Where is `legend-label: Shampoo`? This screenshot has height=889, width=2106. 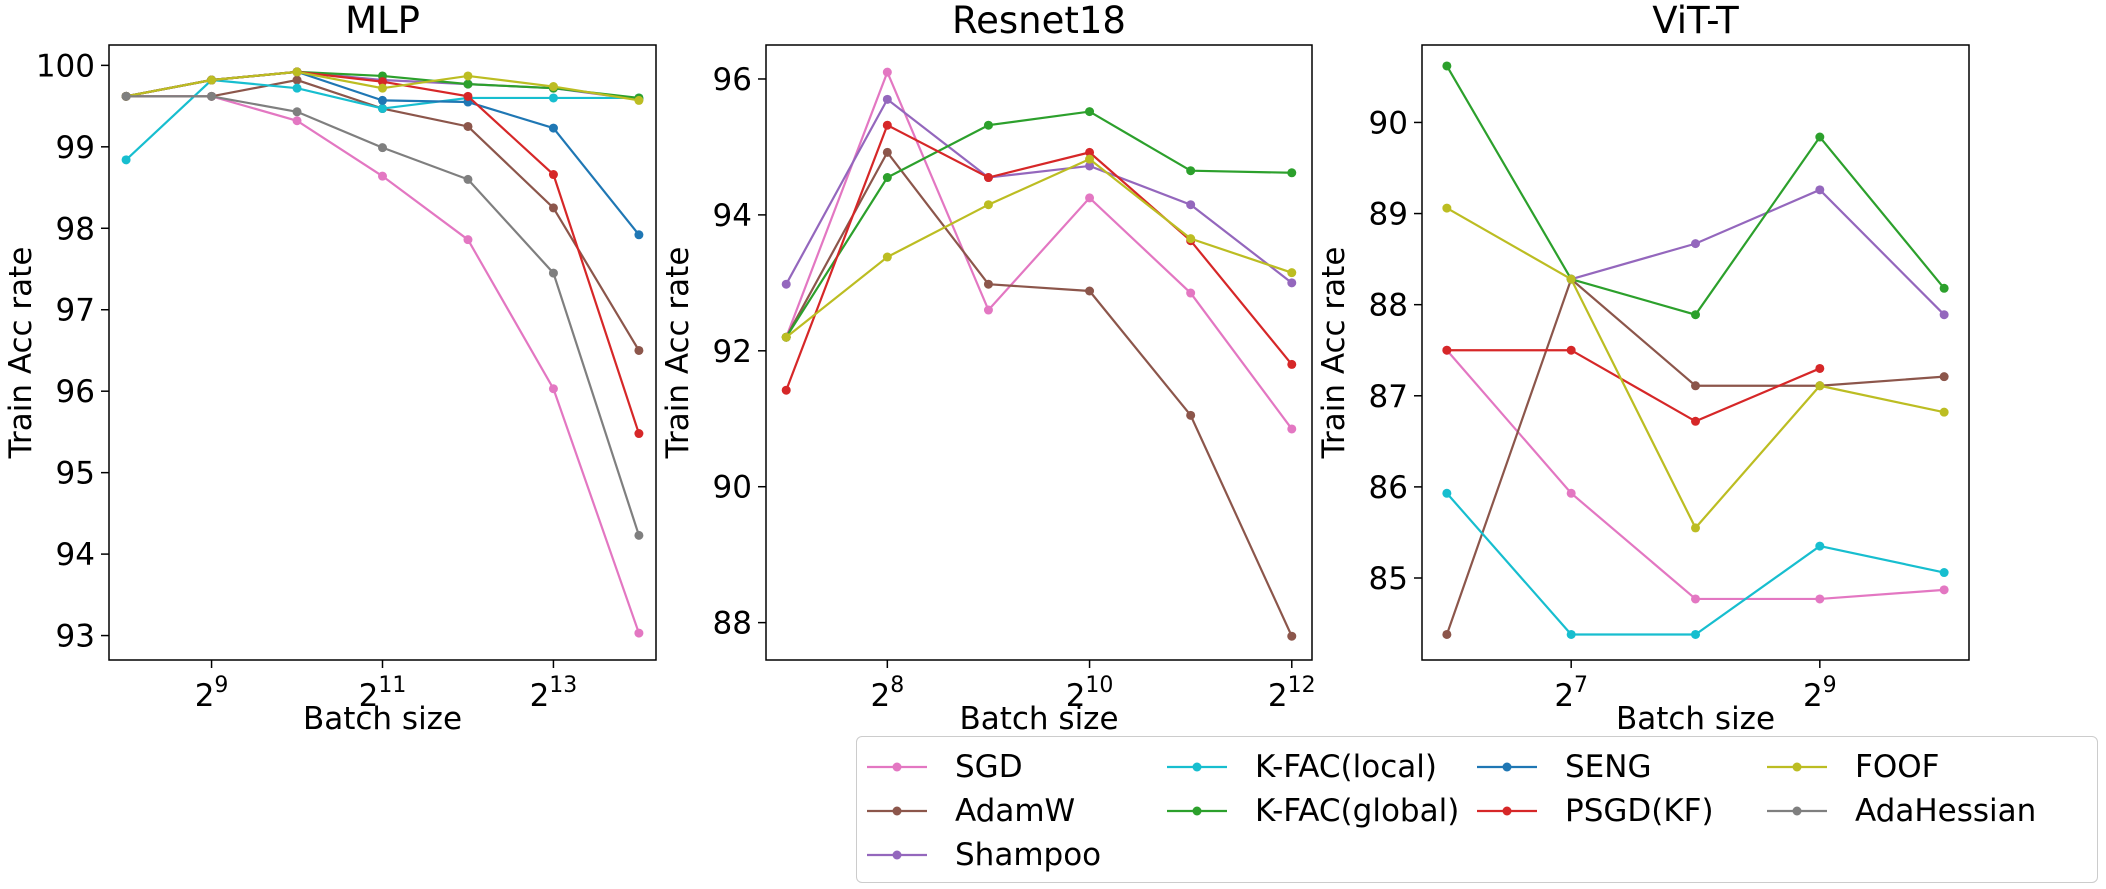
legend-label: Shampoo is located at coordinates (1028, 855).